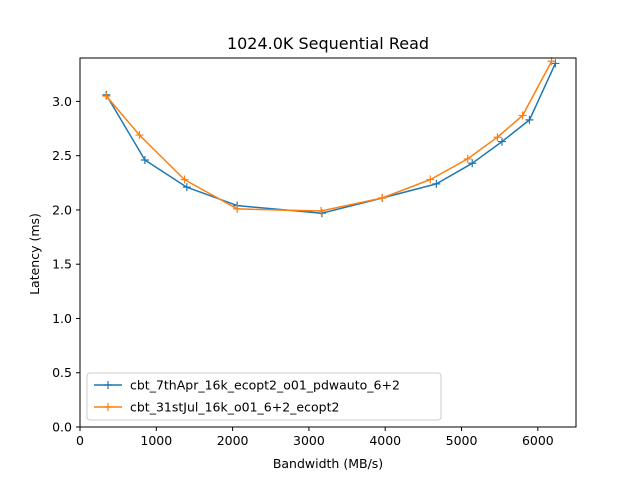 The width and height of the screenshot is (640, 480). I want to click on x-tick-label: 4000, so click(385, 440).